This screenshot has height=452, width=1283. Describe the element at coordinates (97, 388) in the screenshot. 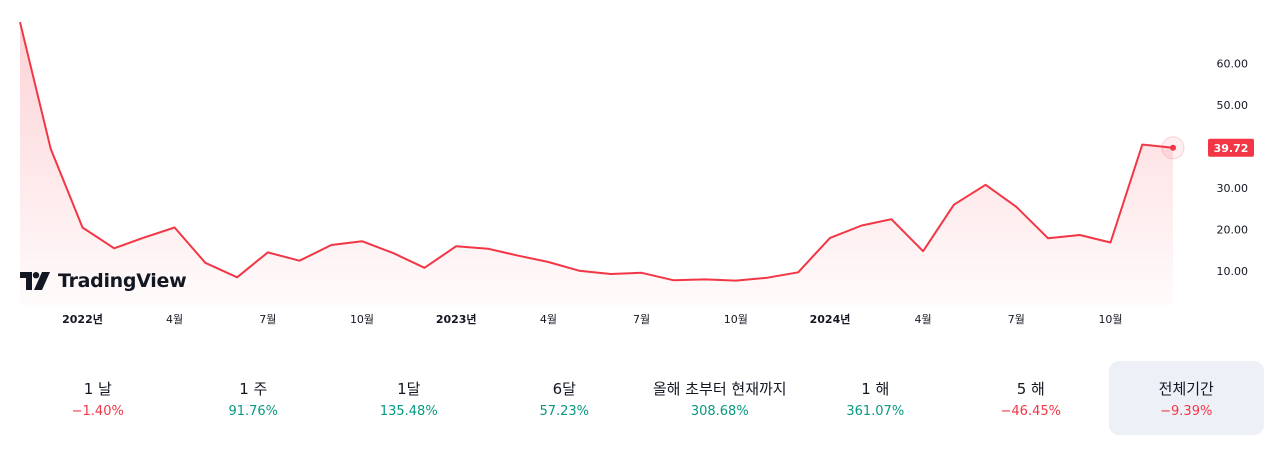

I see `period-label: 1 날` at that location.